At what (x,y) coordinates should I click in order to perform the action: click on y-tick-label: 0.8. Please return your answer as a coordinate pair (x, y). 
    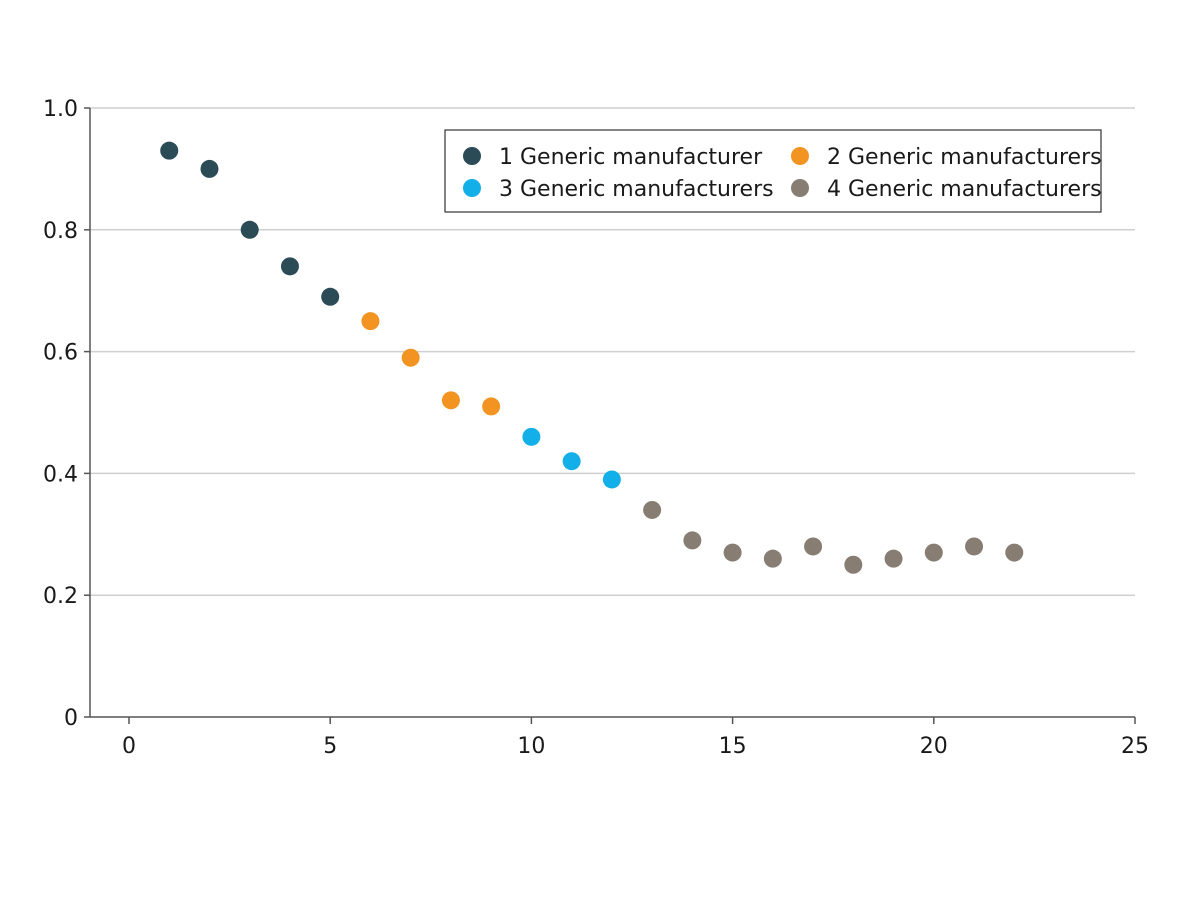
    Looking at the image, I should click on (60, 231).